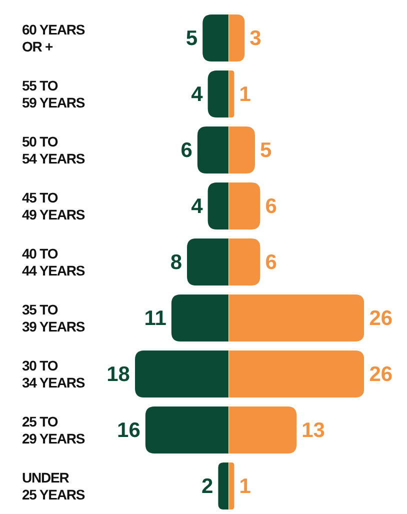 This screenshot has height=514, width=407. Describe the element at coordinates (208, 486) in the screenshot. I see `data-label: 2` at that location.